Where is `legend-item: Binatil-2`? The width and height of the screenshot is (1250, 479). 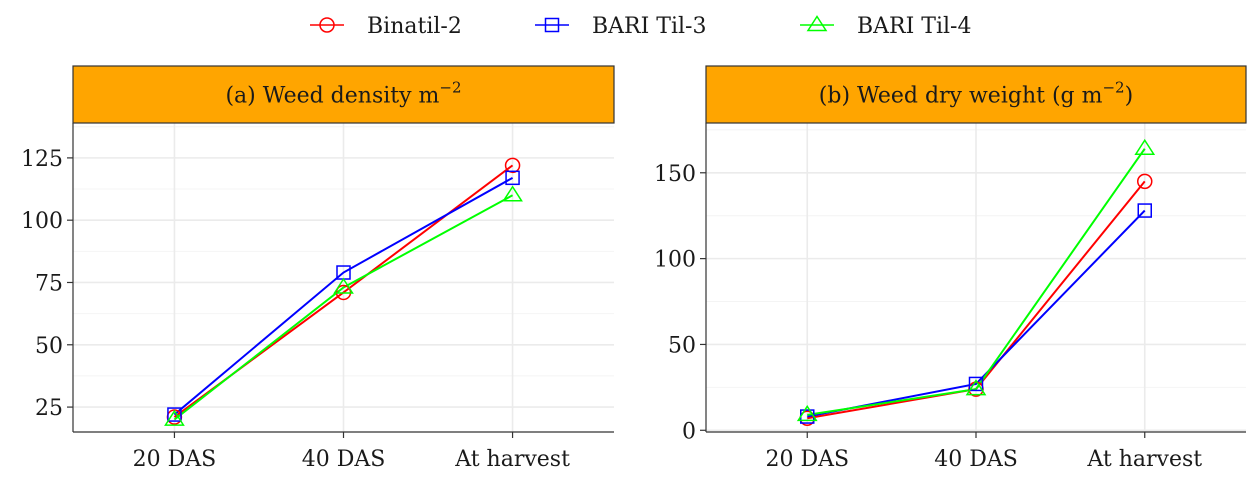
legend-item: Binatil-2 is located at coordinates (386, 26).